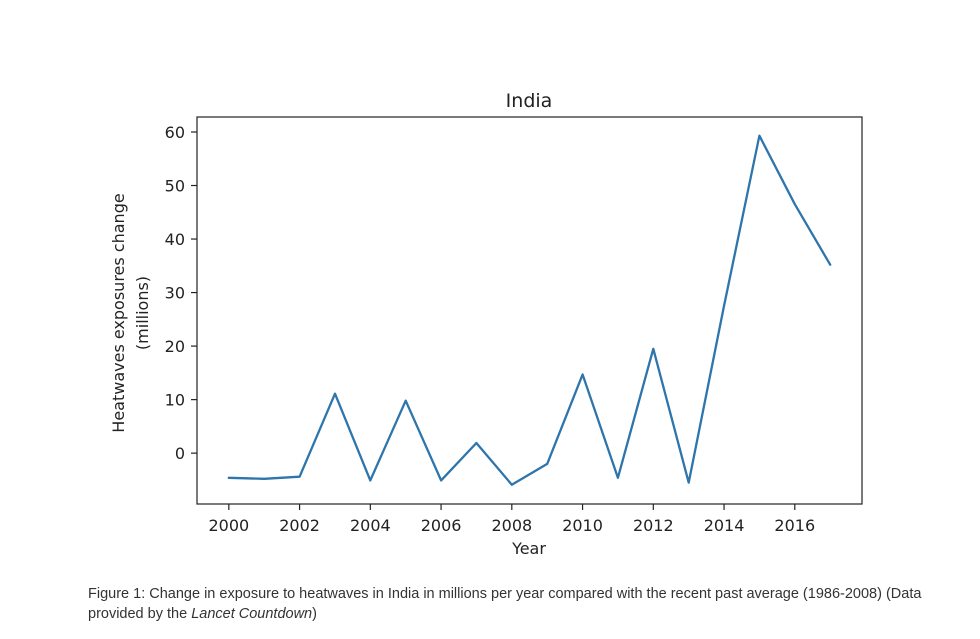 This screenshot has width=980, height=639. Describe the element at coordinates (528, 548) in the screenshot. I see `x-axis-label: Year` at that location.